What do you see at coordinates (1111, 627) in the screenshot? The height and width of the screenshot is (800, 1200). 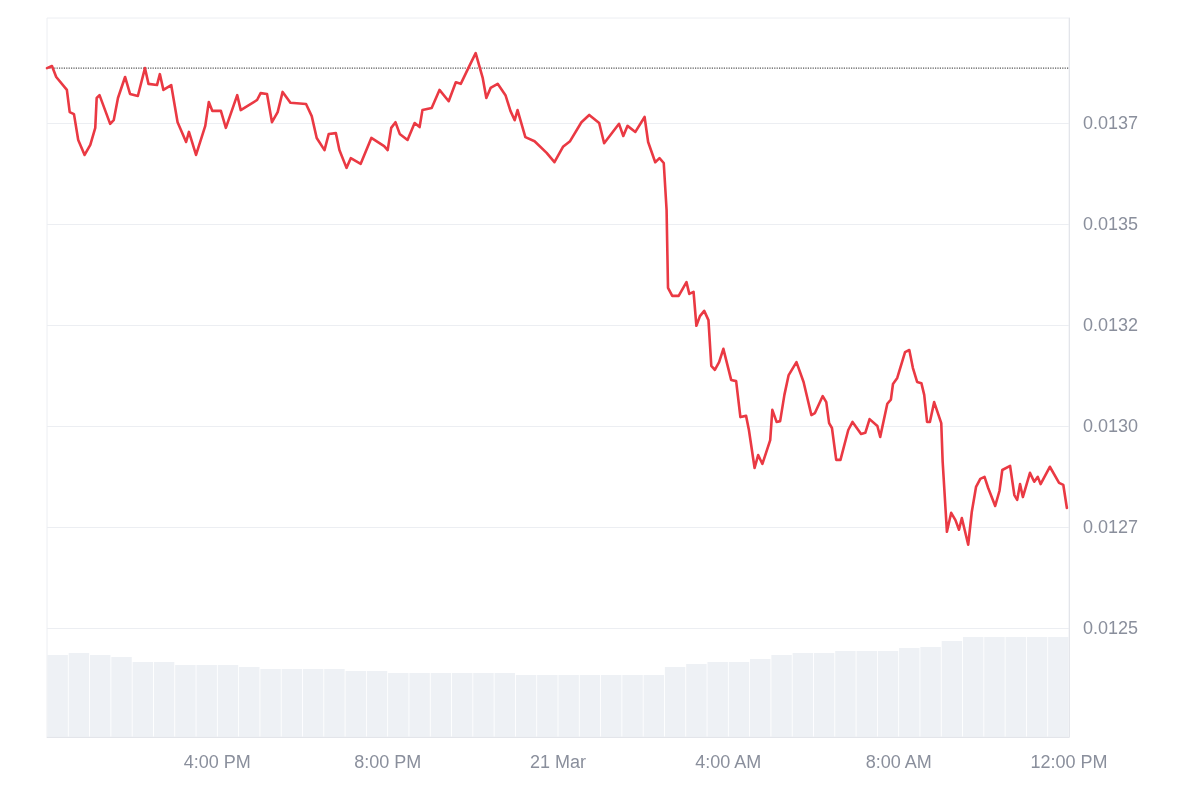 I see `y-tick-label: 0.0125` at bounding box center [1111, 627].